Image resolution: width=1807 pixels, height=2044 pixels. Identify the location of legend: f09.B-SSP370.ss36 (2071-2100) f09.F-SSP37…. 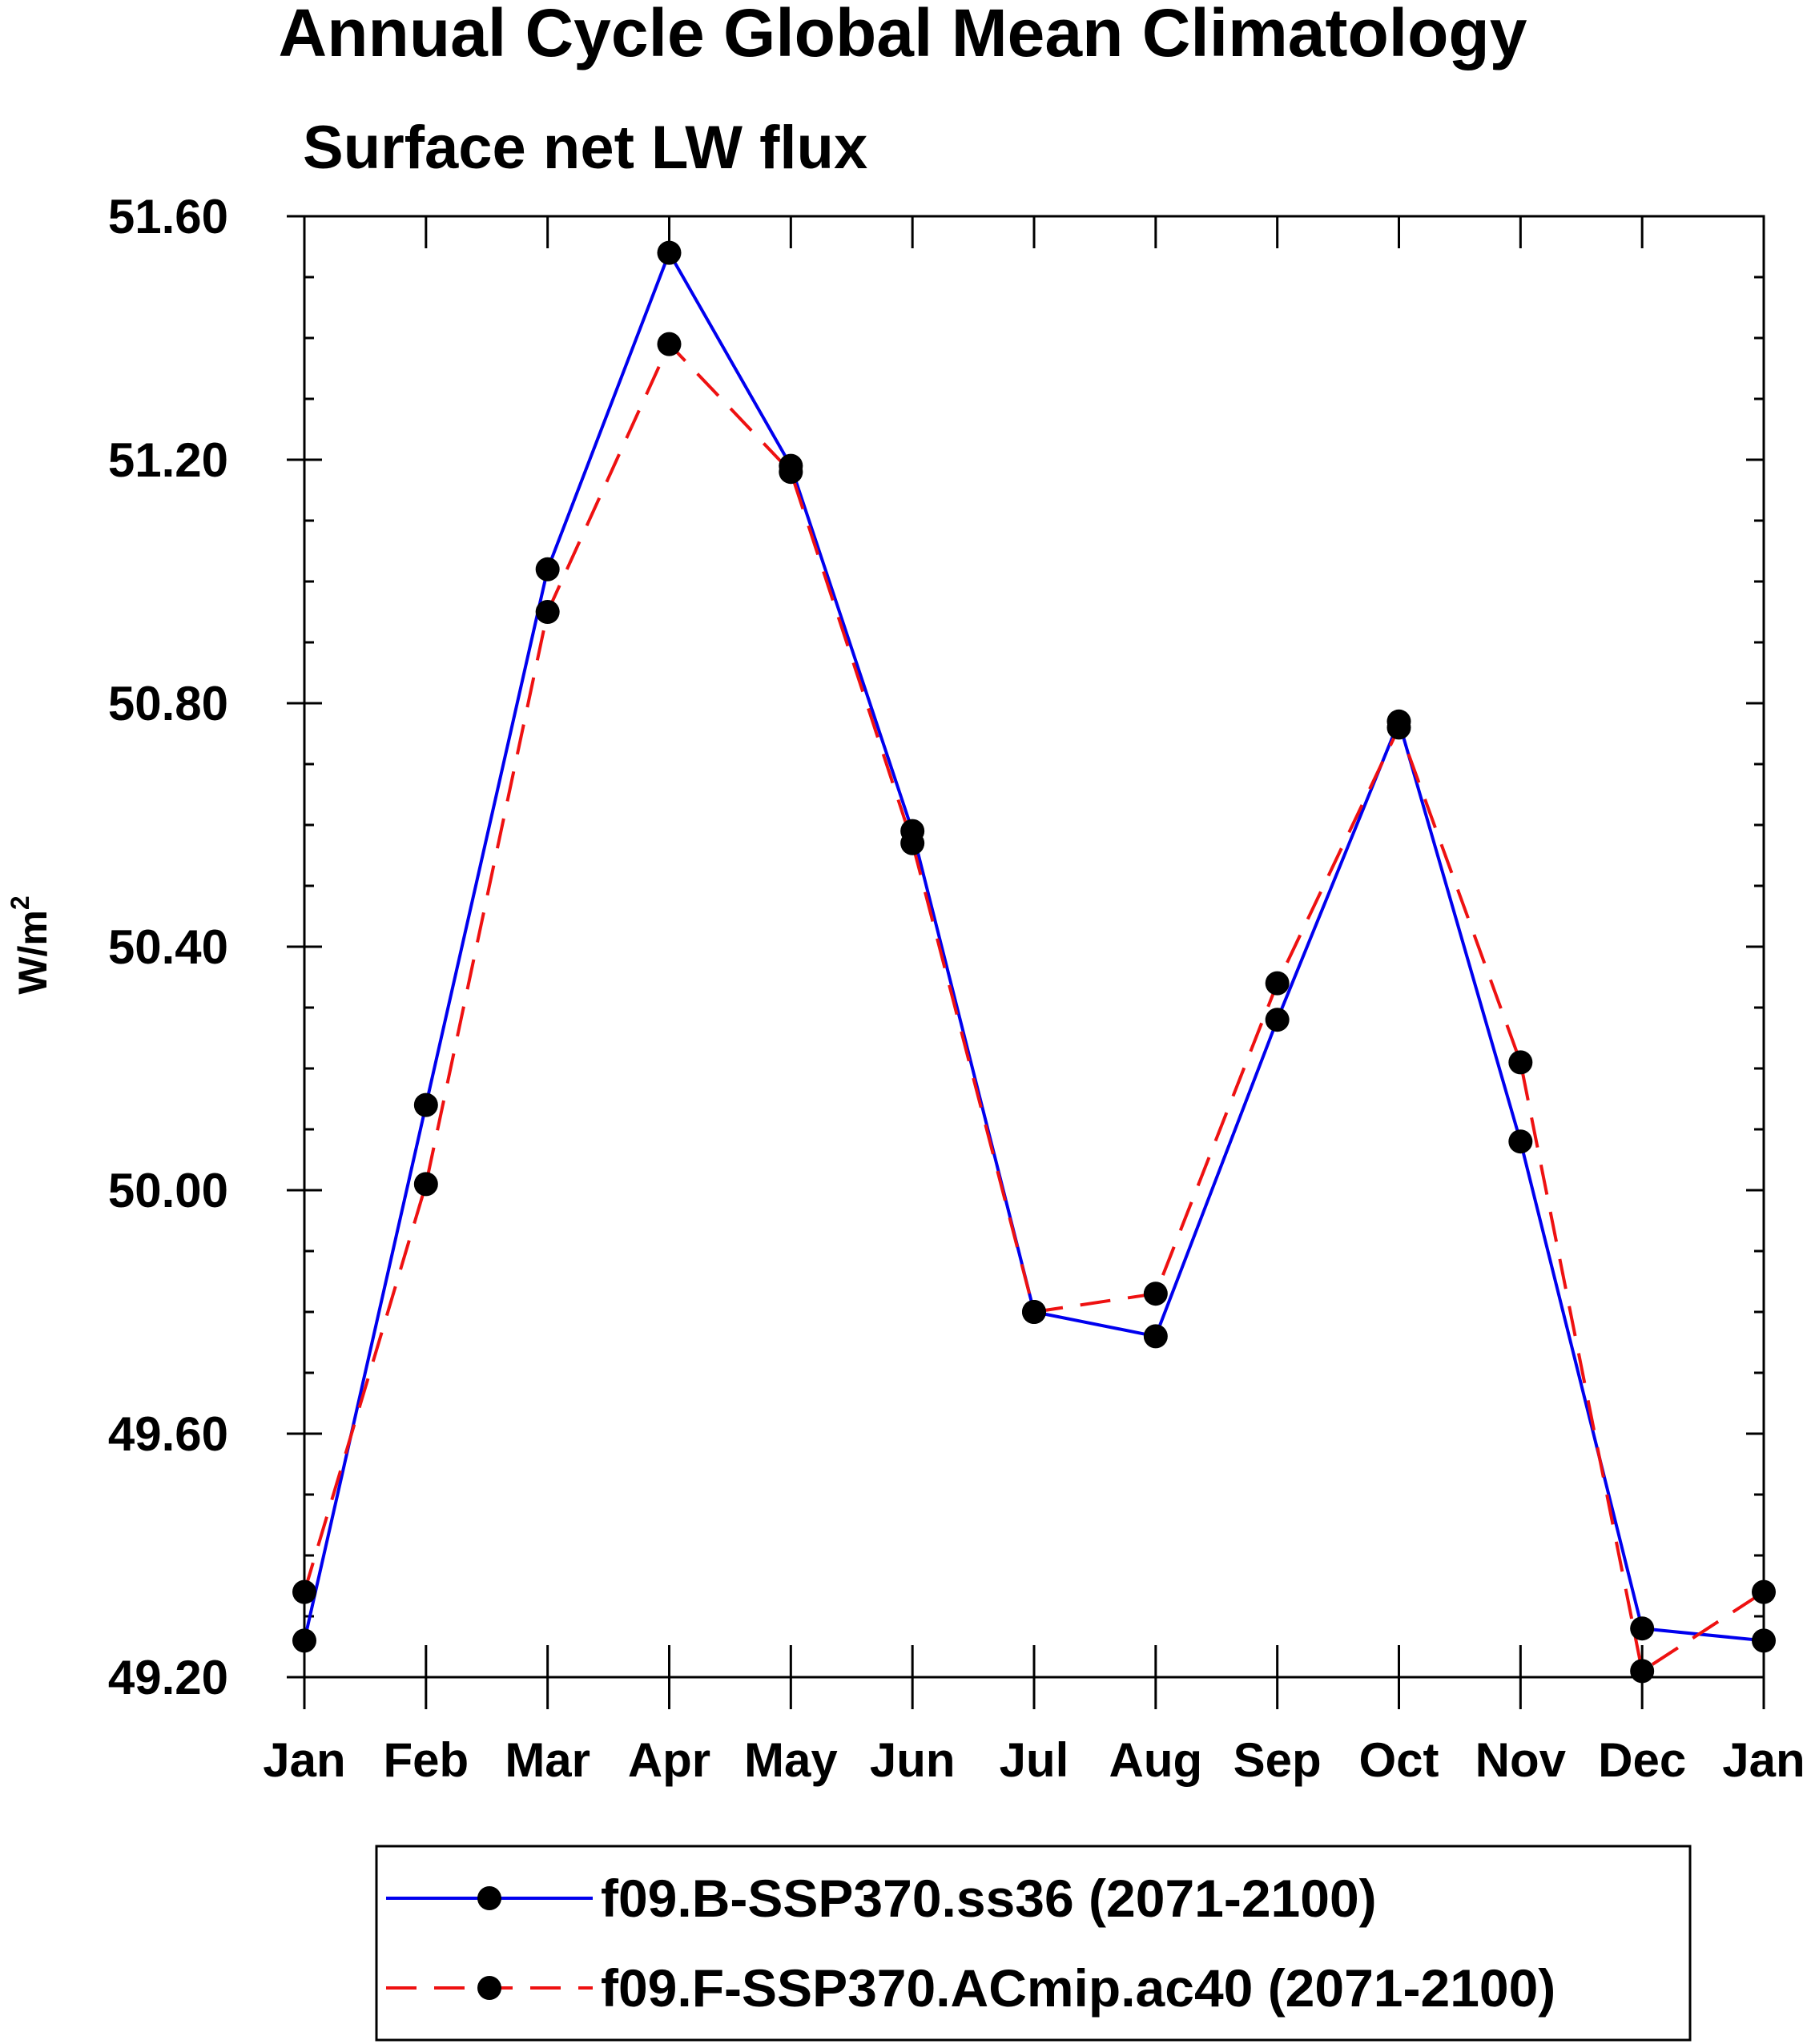
(1033, 1944).